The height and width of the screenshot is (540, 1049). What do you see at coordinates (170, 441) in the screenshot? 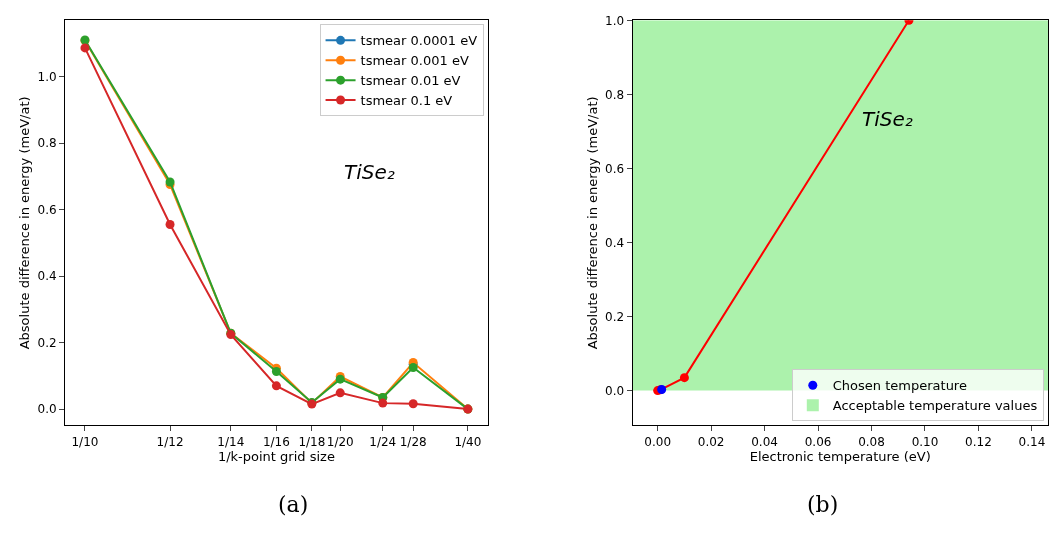
I see `x-tick-label: 1/12` at bounding box center [170, 441].